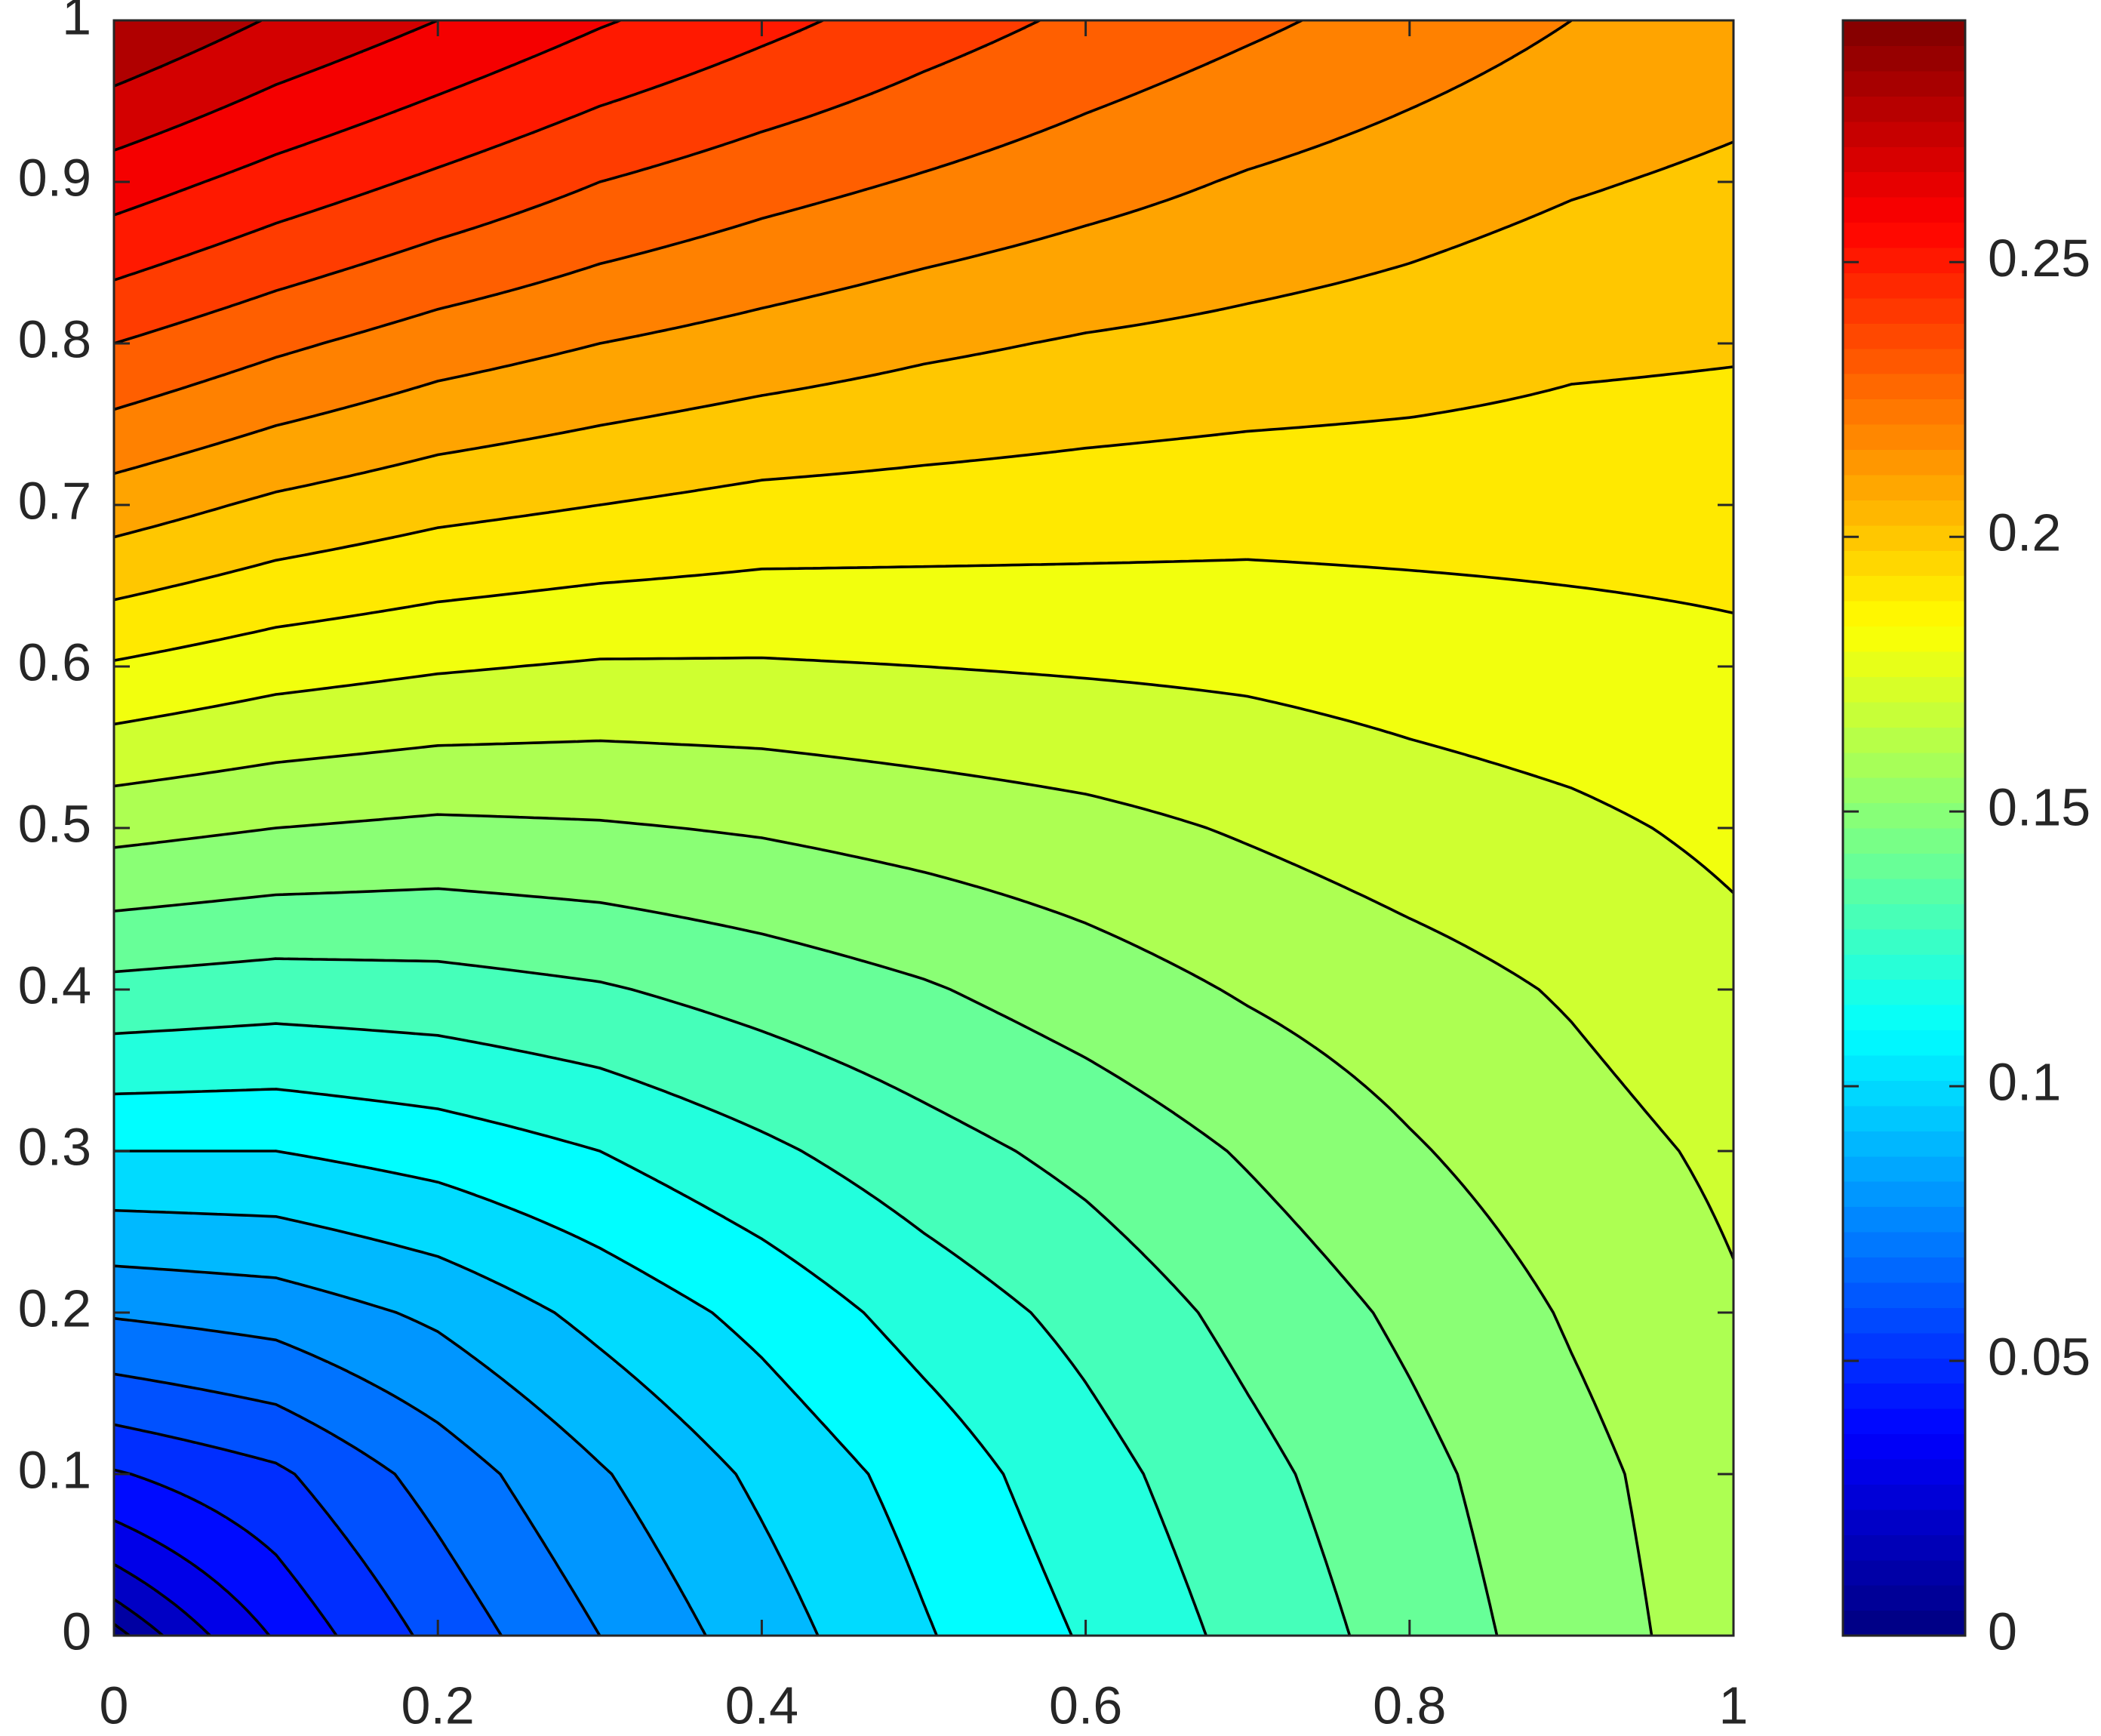  What do you see at coordinates (761, 1705) in the screenshot?
I see `x-tick-label: 0.4` at bounding box center [761, 1705].